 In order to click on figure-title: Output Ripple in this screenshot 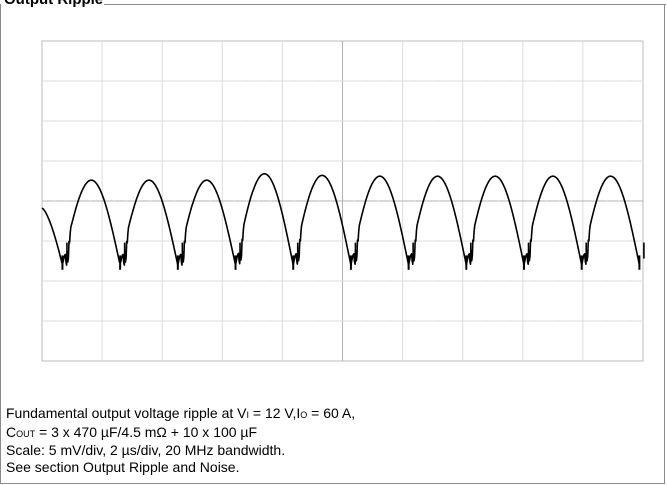, I will do `click(53, 4)`.